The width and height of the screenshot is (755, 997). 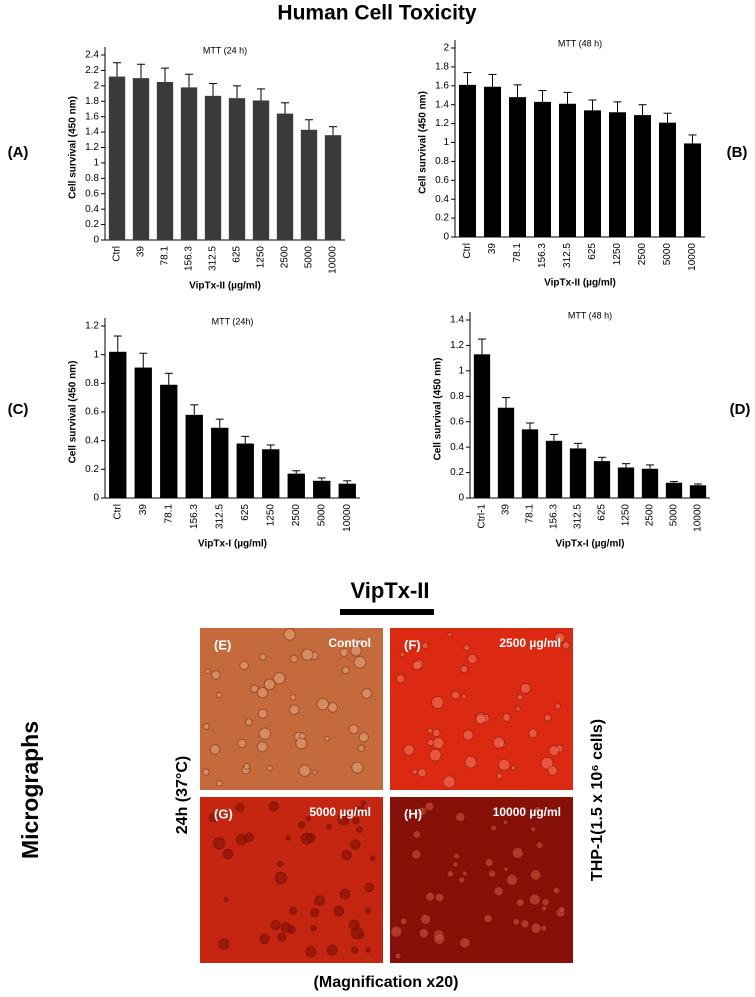 What do you see at coordinates (18, 409) in the screenshot?
I see `panel-label: (C)` at bounding box center [18, 409].